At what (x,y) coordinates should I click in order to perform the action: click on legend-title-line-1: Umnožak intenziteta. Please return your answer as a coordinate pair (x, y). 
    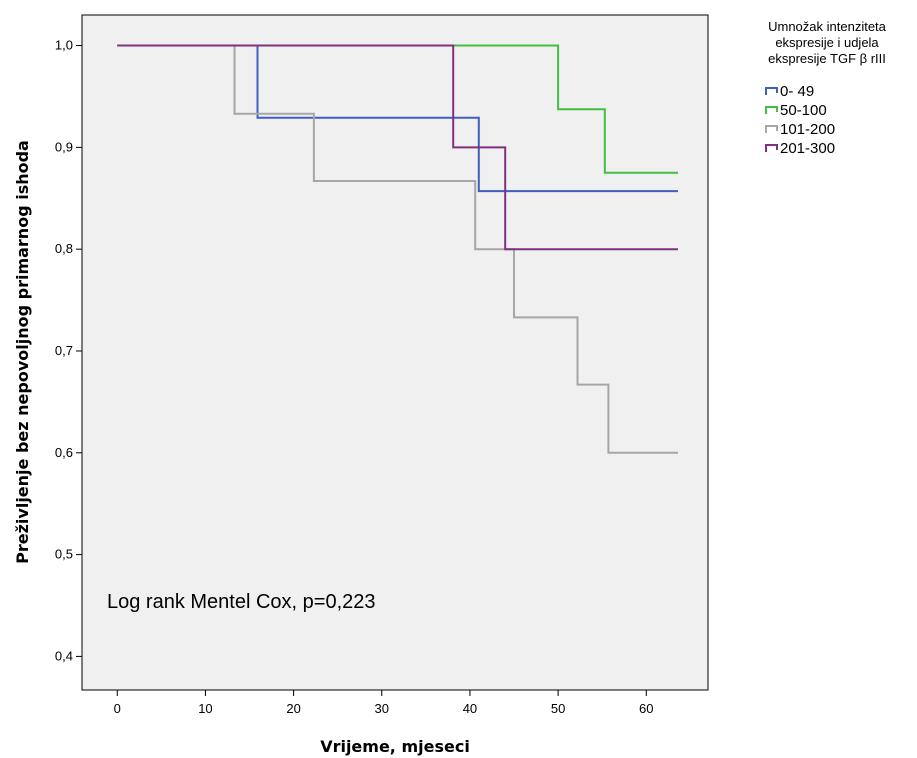
    Looking at the image, I should click on (827, 26).